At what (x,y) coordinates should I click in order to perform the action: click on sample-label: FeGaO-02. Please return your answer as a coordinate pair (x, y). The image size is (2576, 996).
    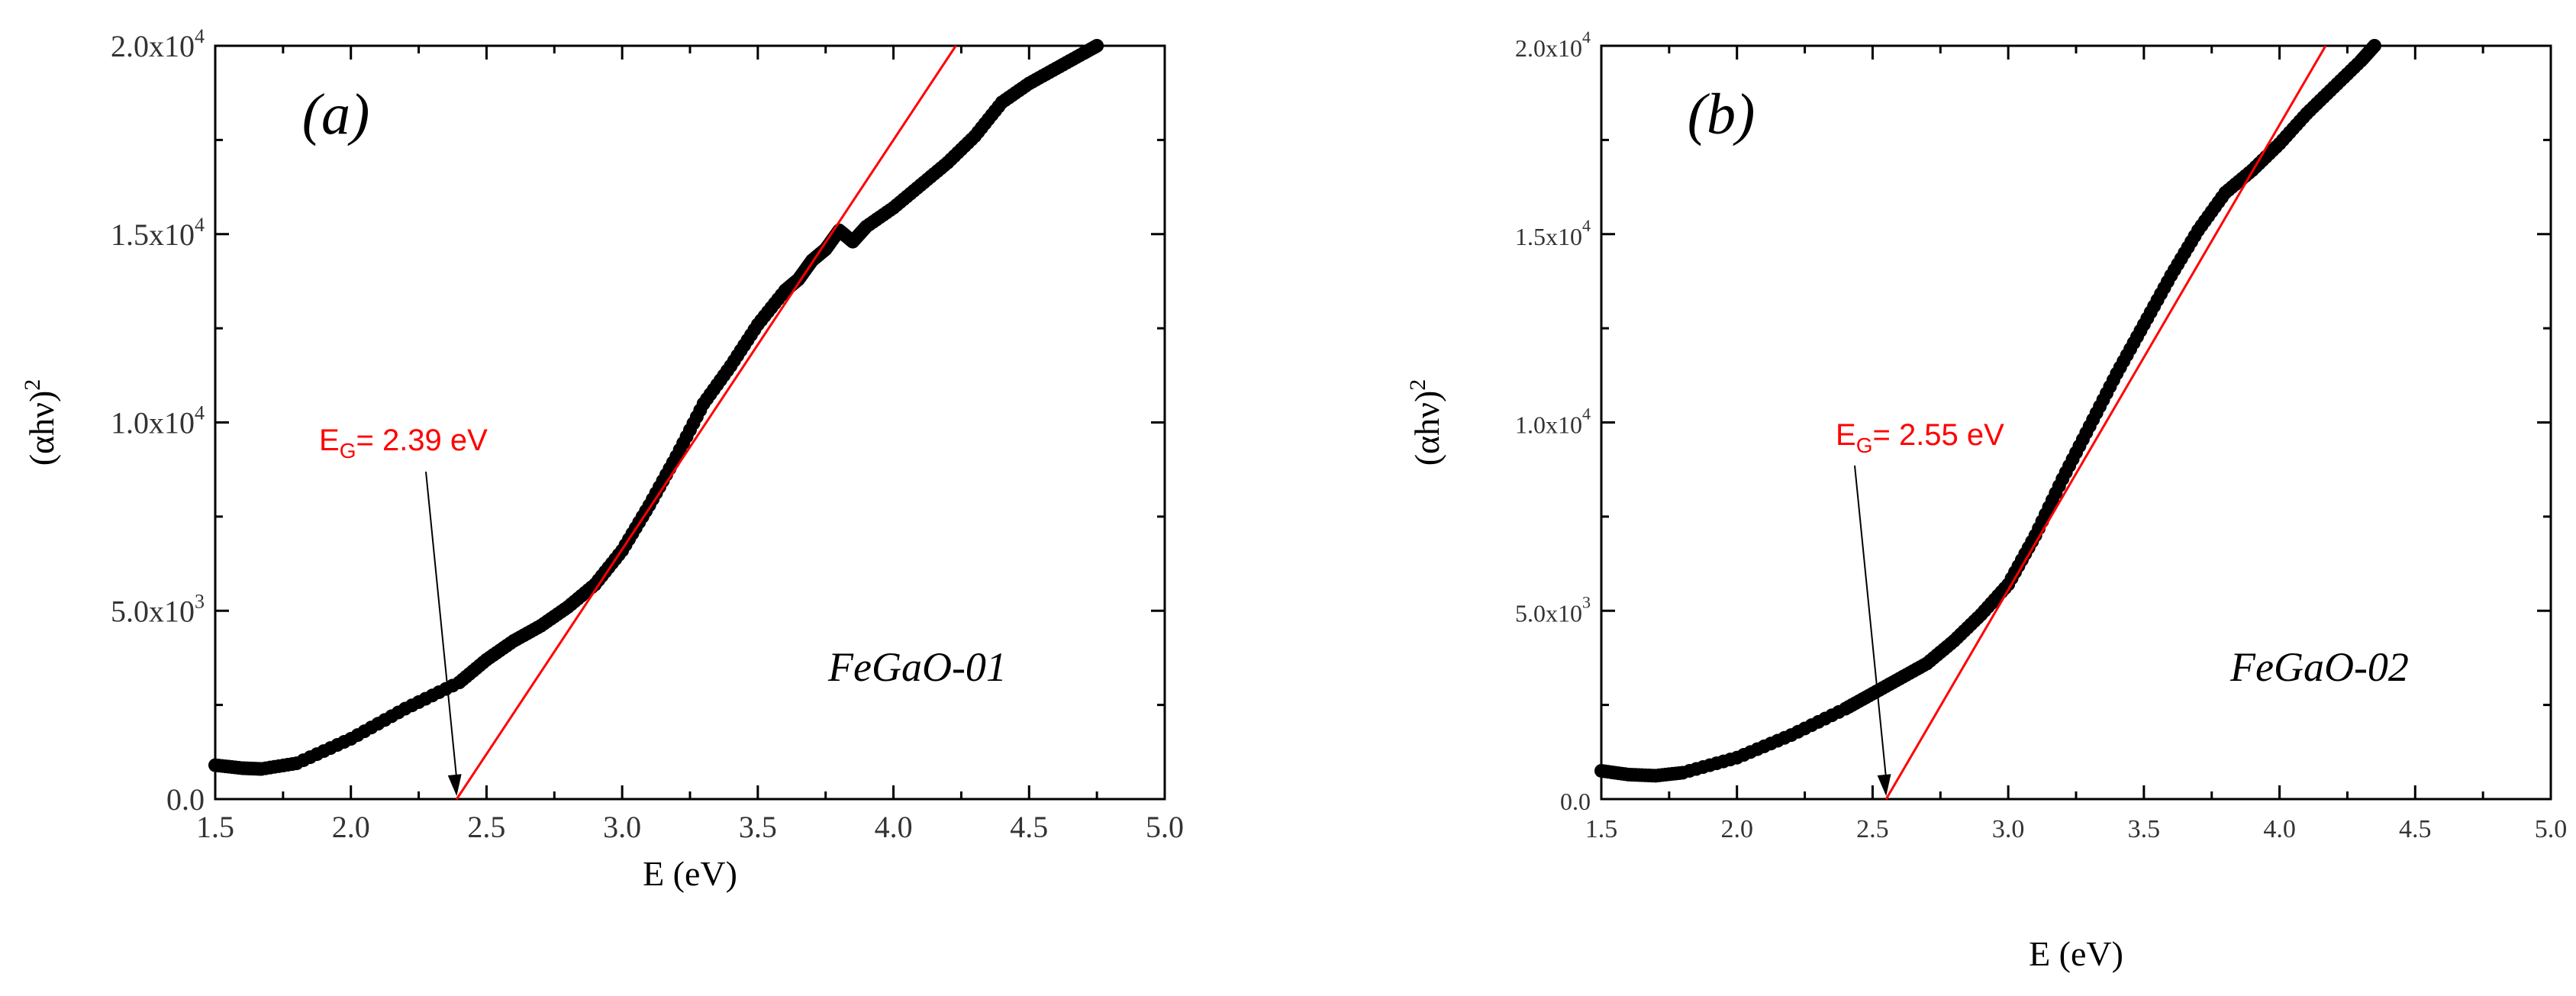
    Looking at the image, I should click on (2319, 667).